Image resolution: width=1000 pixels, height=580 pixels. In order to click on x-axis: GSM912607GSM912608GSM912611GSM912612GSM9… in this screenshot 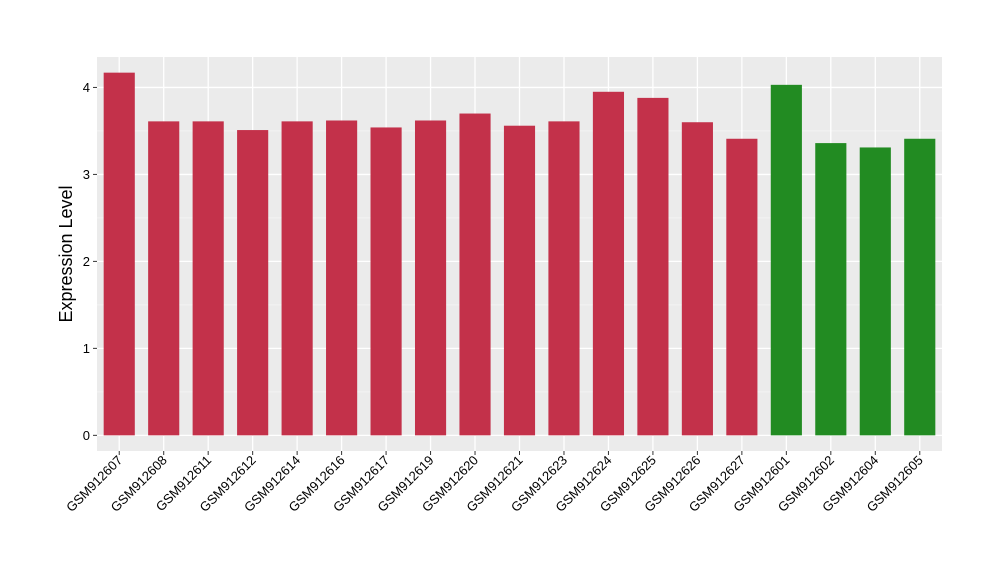, I will do `click(494, 483)`.